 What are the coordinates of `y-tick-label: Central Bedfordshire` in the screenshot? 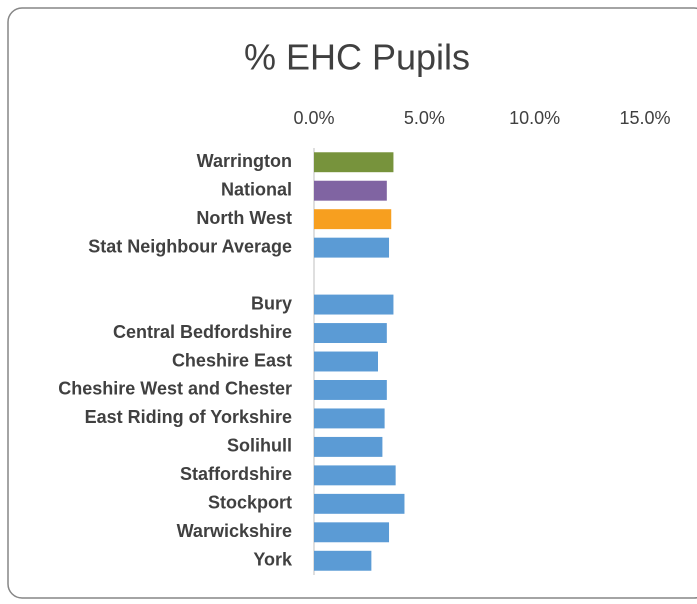 It's located at (202, 332).